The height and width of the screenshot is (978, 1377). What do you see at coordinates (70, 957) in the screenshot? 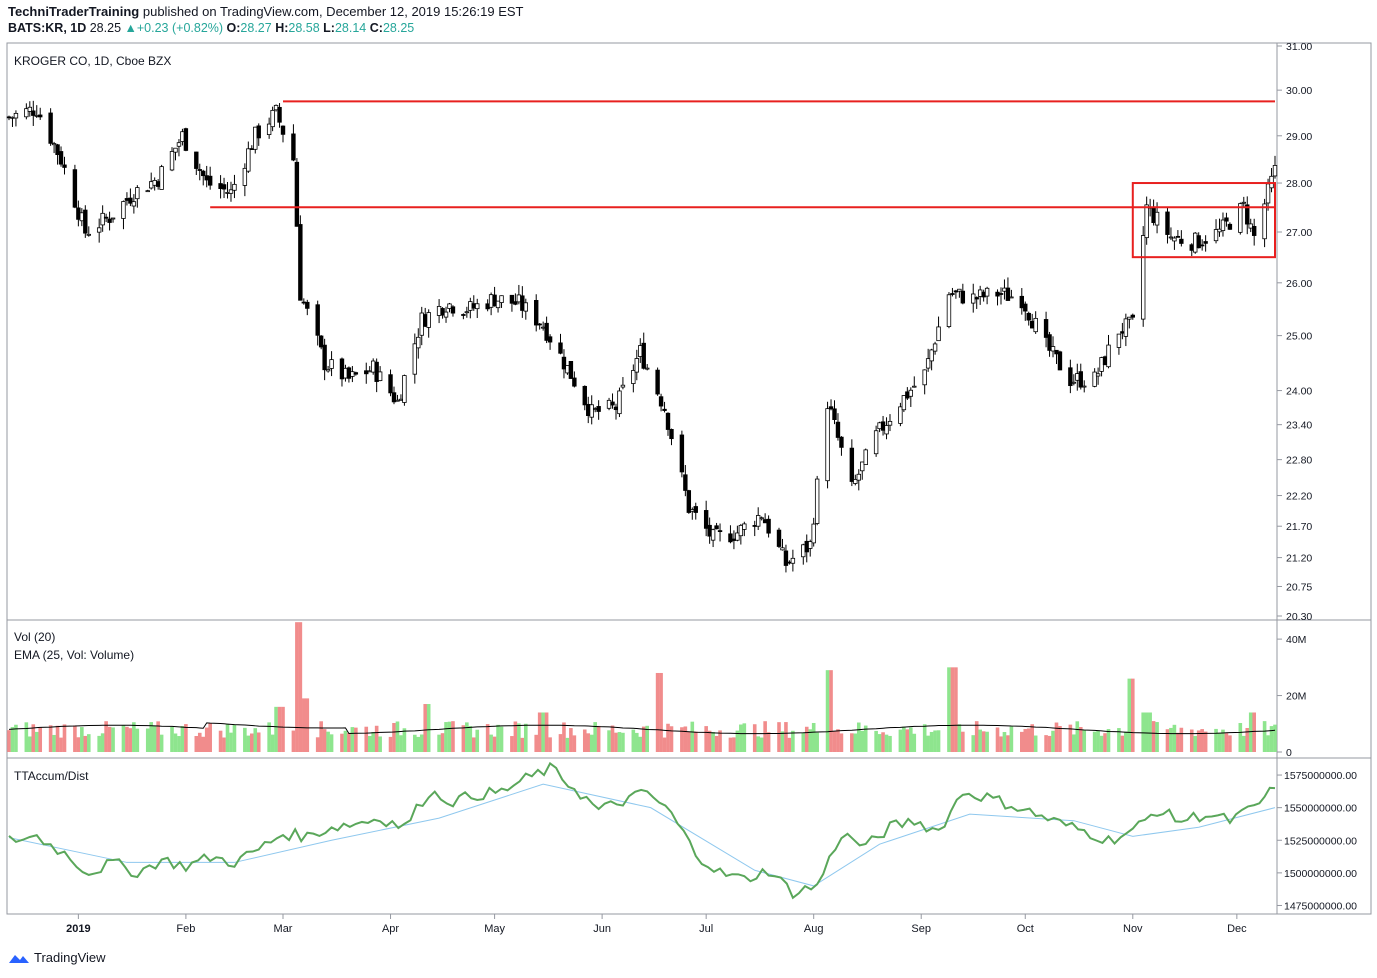
I see `footer-brand: TradingView` at bounding box center [70, 957].